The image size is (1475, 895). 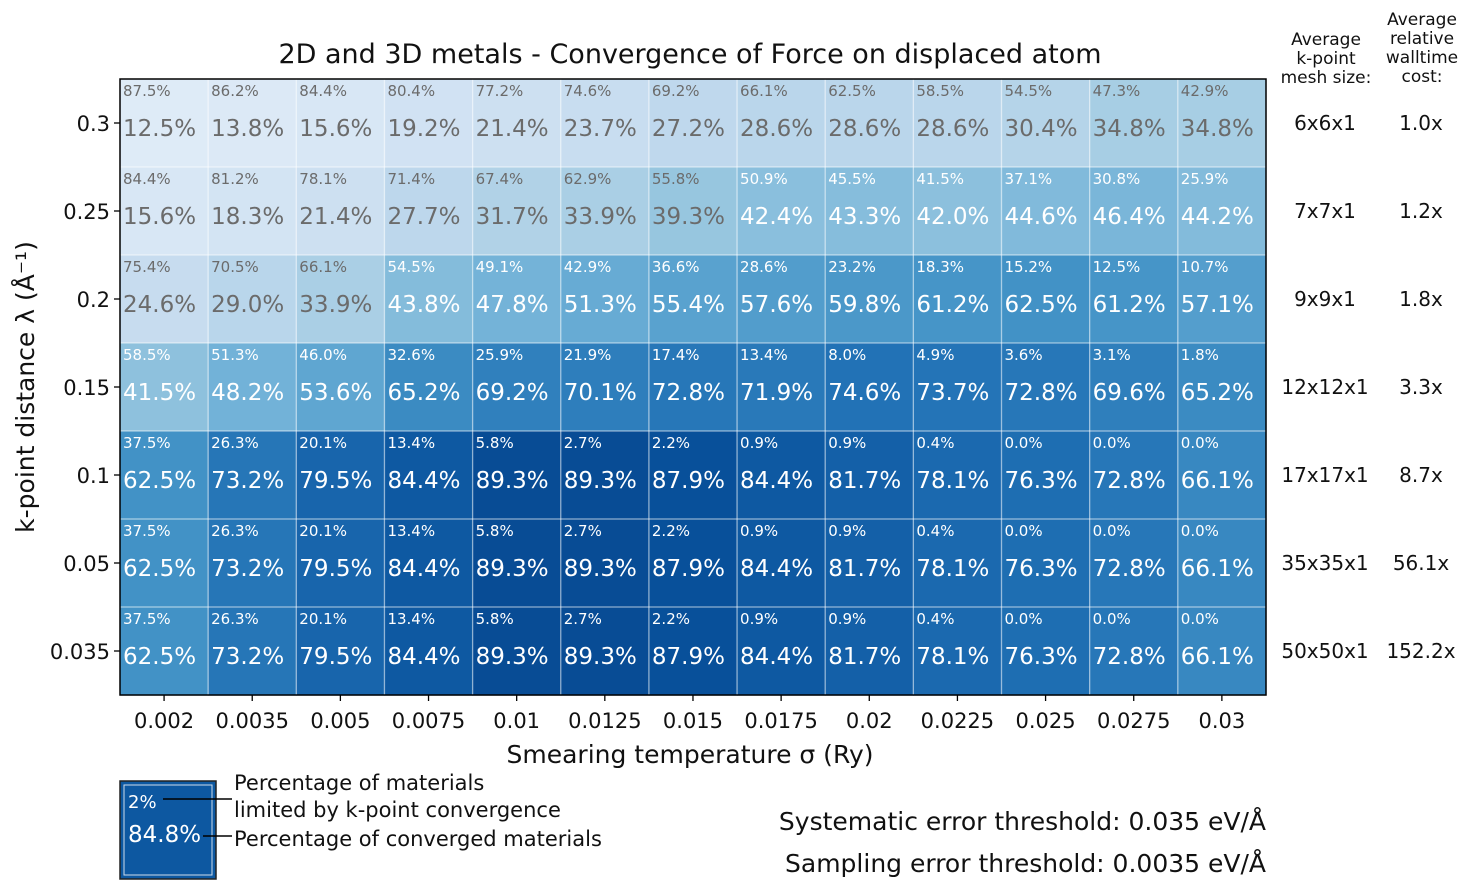 What do you see at coordinates (776, 217) in the screenshot?
I see `cell-converged-label: 42.4%` at bounding box center [776, 217].